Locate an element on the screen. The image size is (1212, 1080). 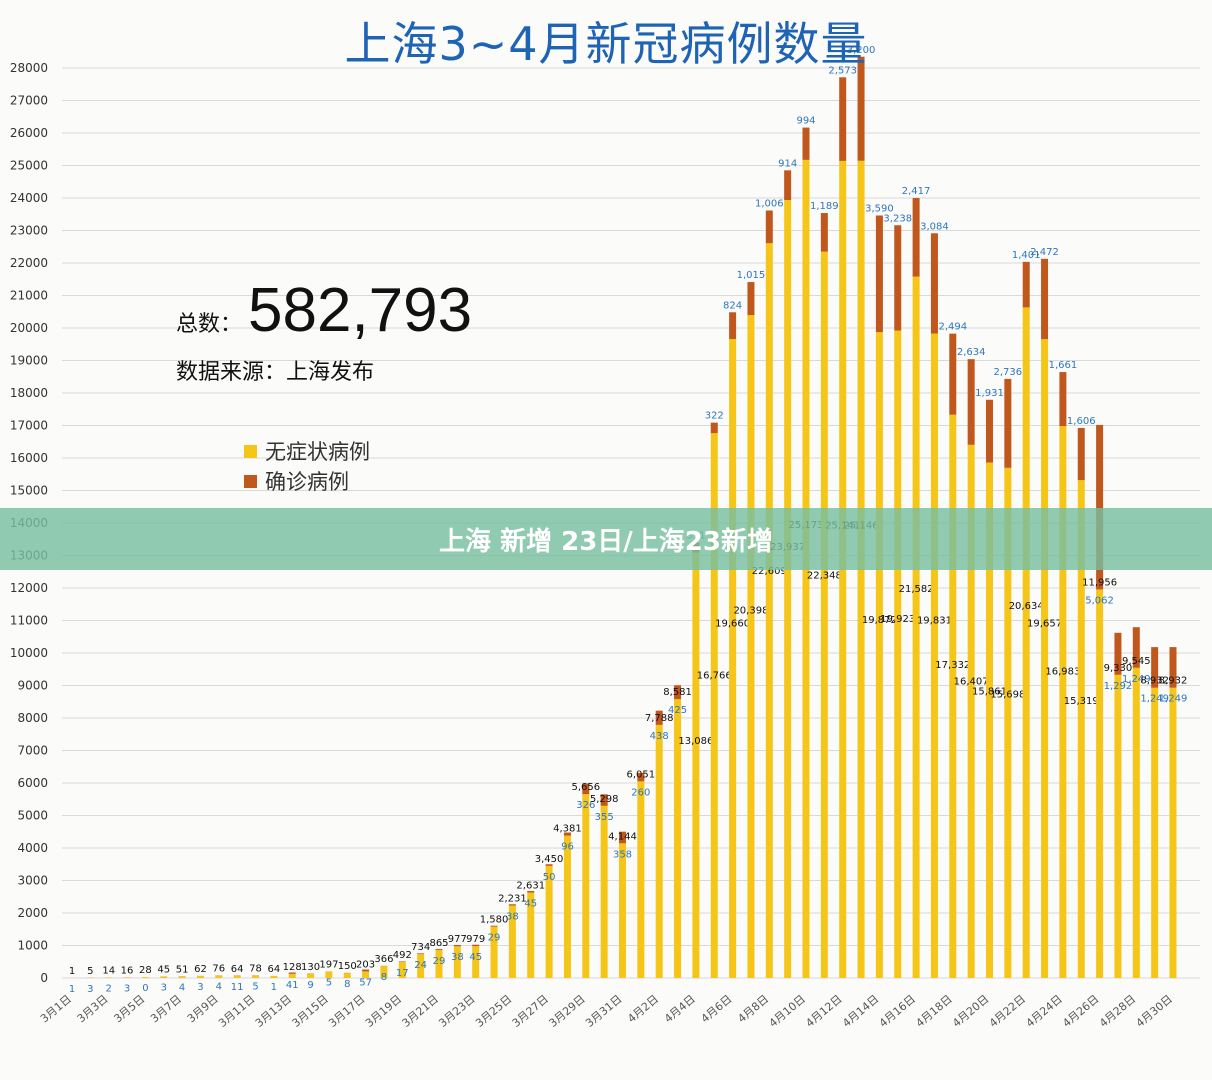
data-label-asymptomatic: 45 is located at coordinates (163, 970).